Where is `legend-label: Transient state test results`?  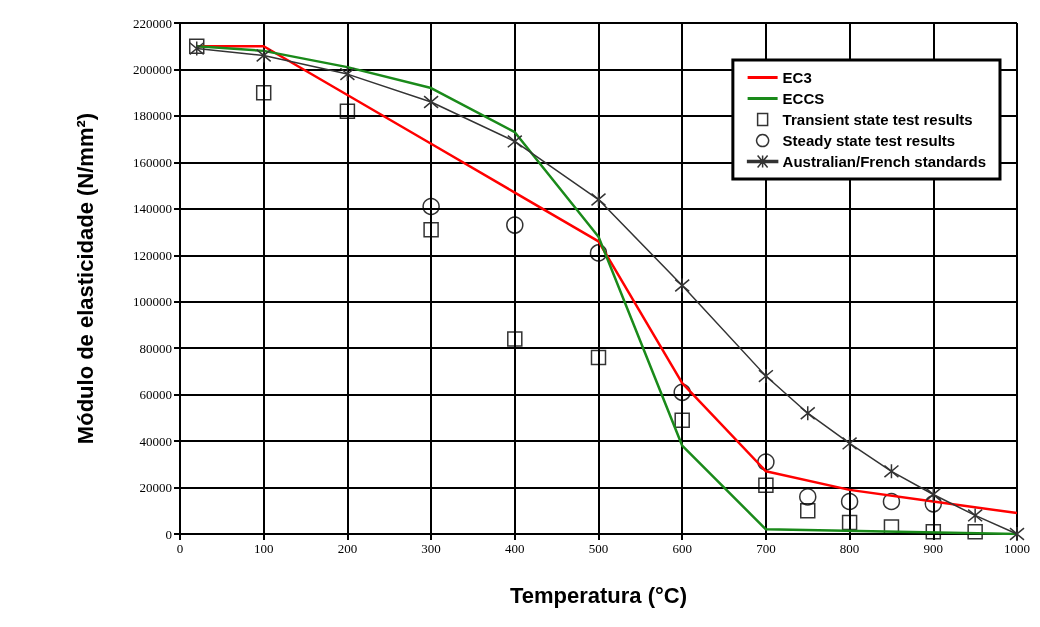
legend-label: Transient state test results is located at coordinates (877, 119).